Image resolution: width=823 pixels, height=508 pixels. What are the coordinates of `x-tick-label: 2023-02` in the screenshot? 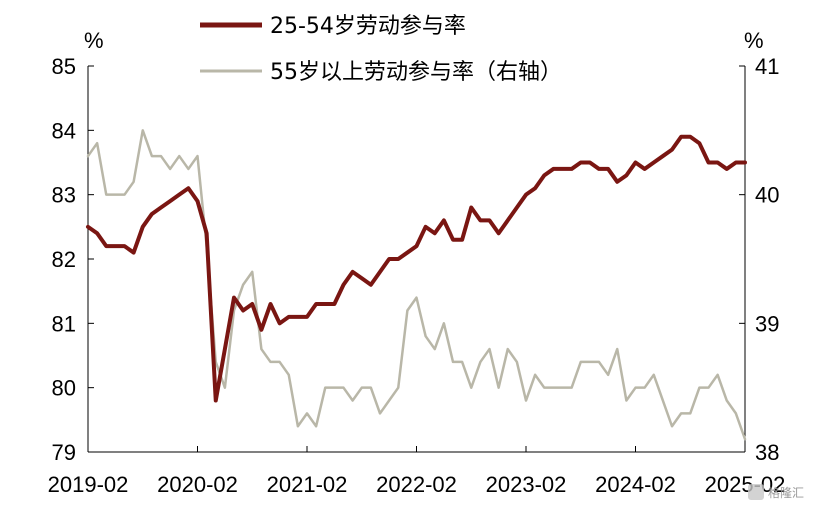 It's located at (526, 484).